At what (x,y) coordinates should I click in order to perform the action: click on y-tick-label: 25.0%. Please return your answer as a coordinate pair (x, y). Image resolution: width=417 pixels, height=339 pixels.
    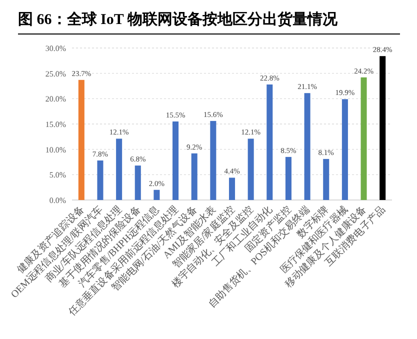
    Looking at the image, I should click on (55, 73).